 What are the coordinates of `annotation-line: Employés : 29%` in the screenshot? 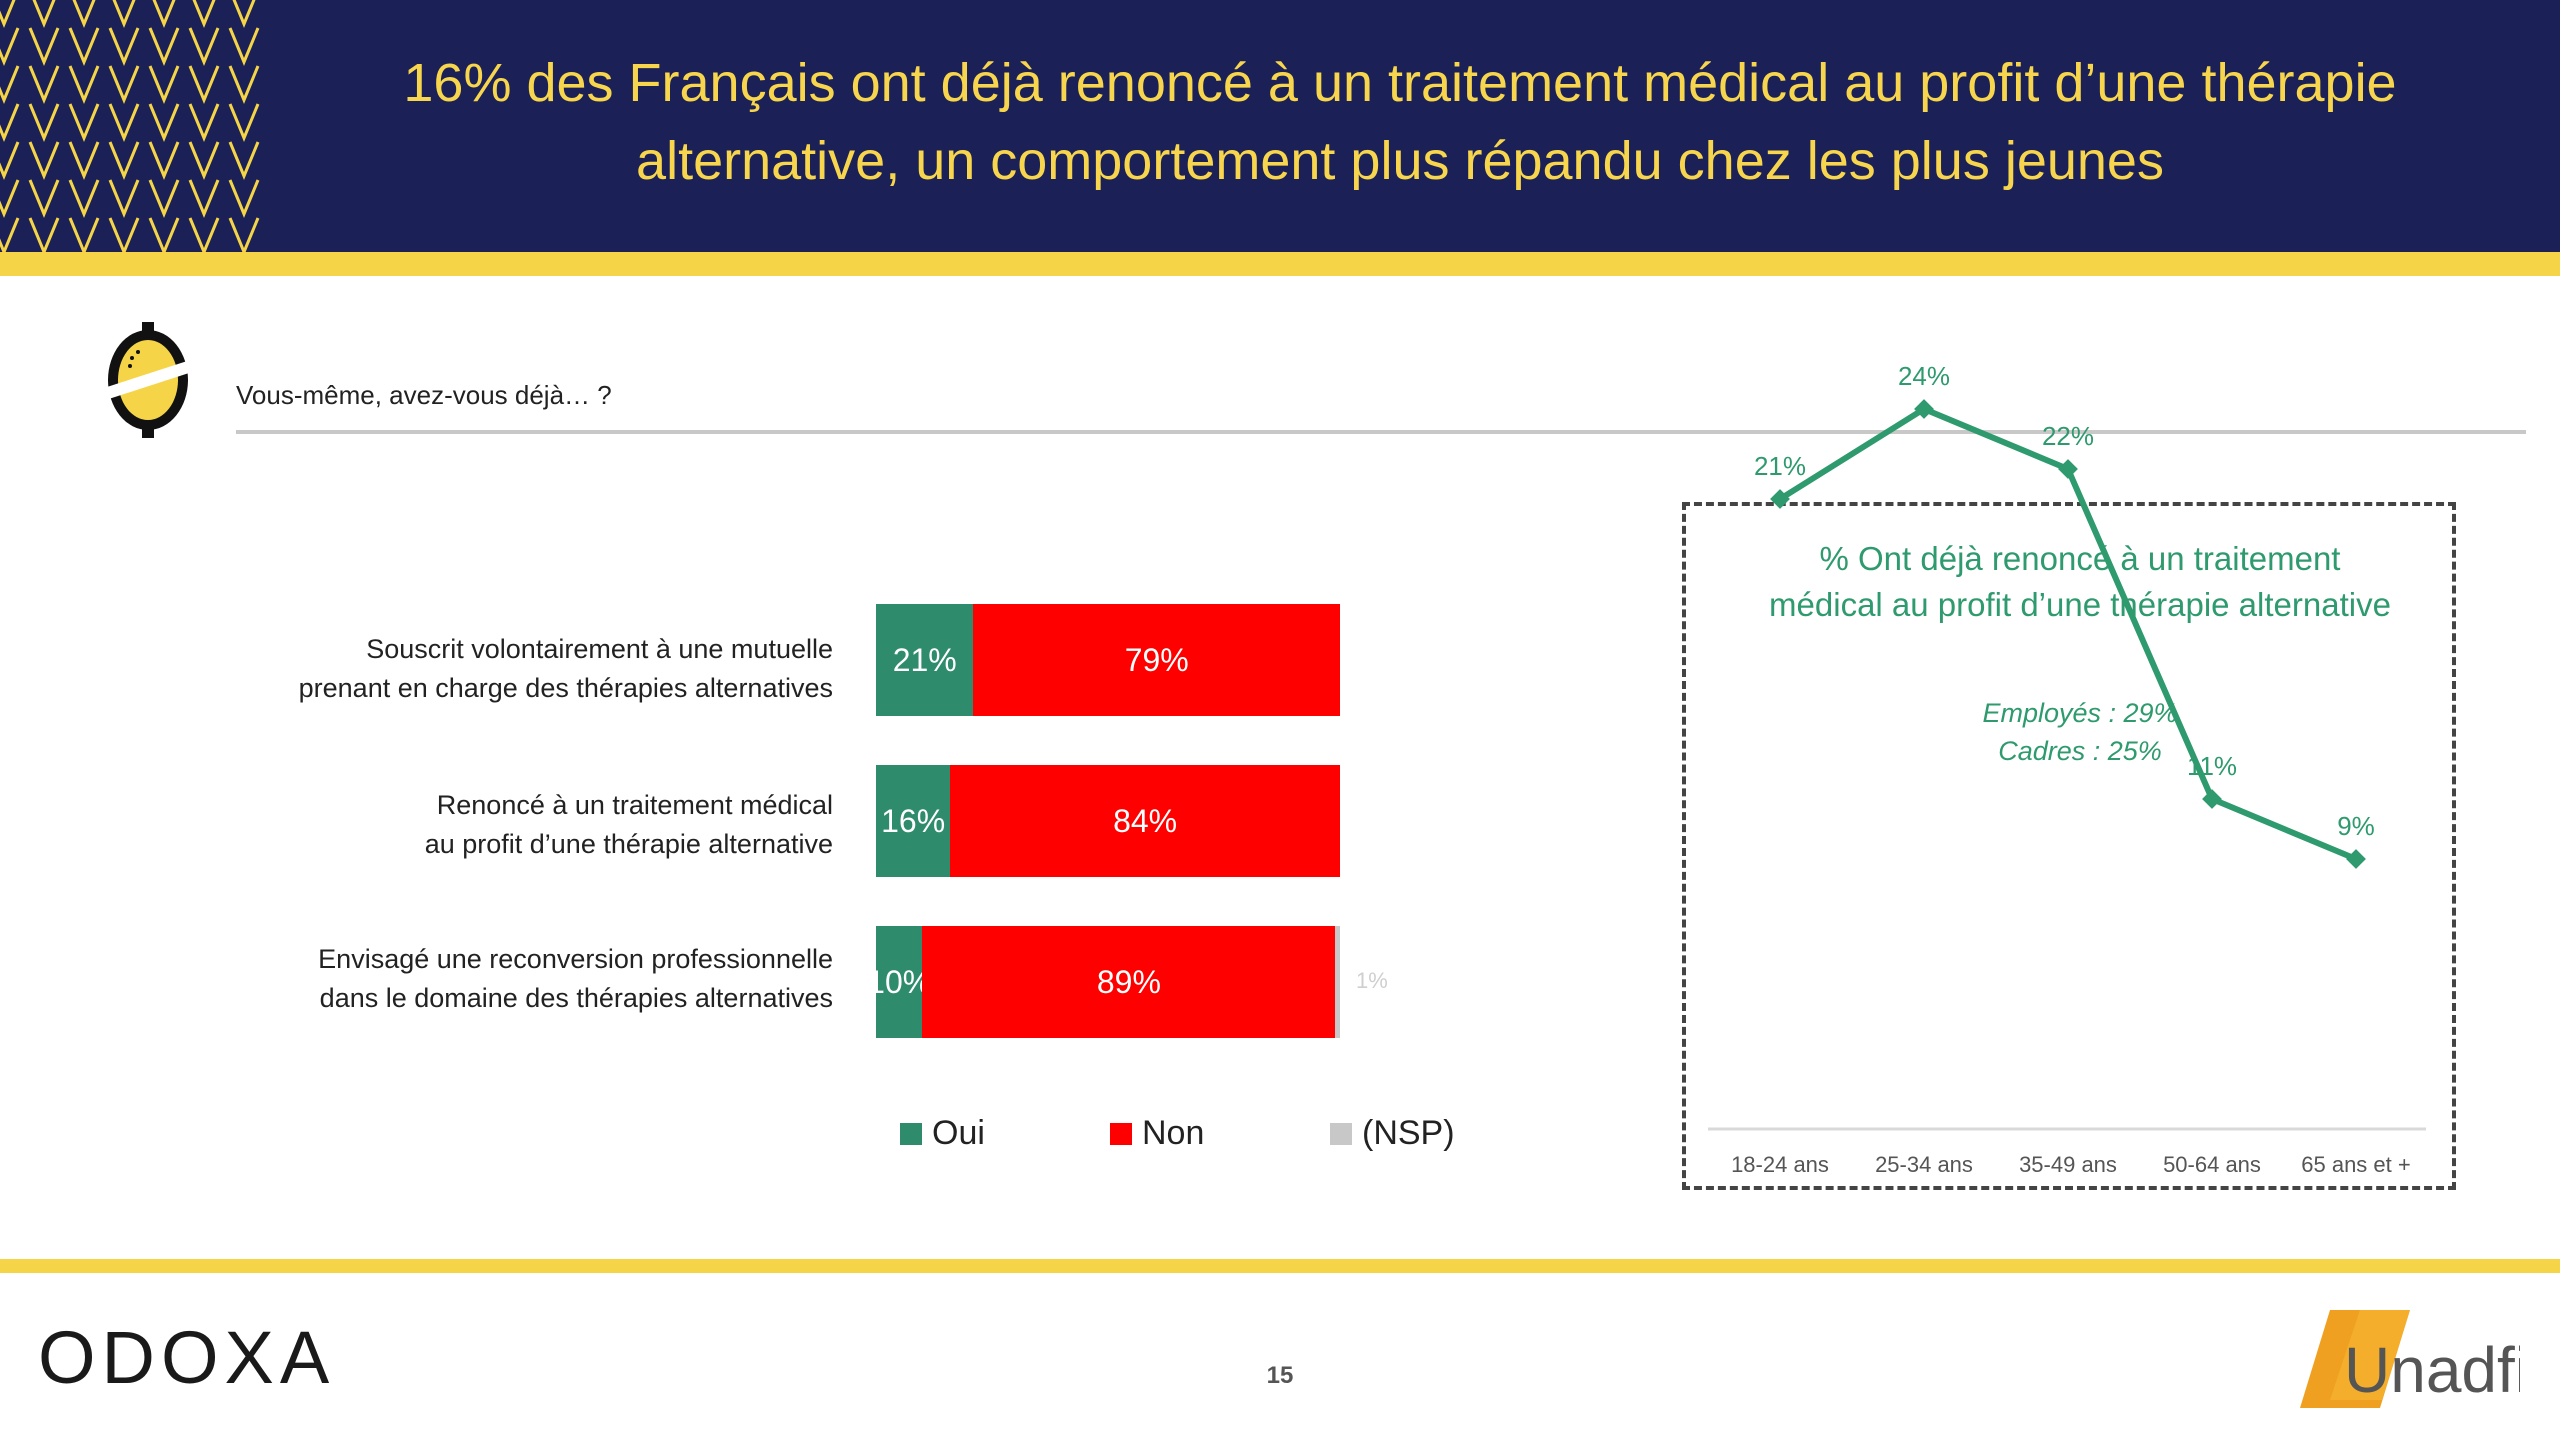 It's located at (2080, 713).